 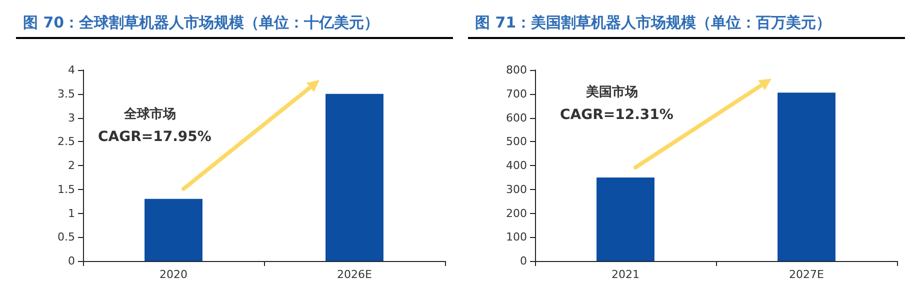 What do you see at coordinates (516, 70) in the screenshot?
I see `y-tick-label: 800` at bounding box center [516, 70].